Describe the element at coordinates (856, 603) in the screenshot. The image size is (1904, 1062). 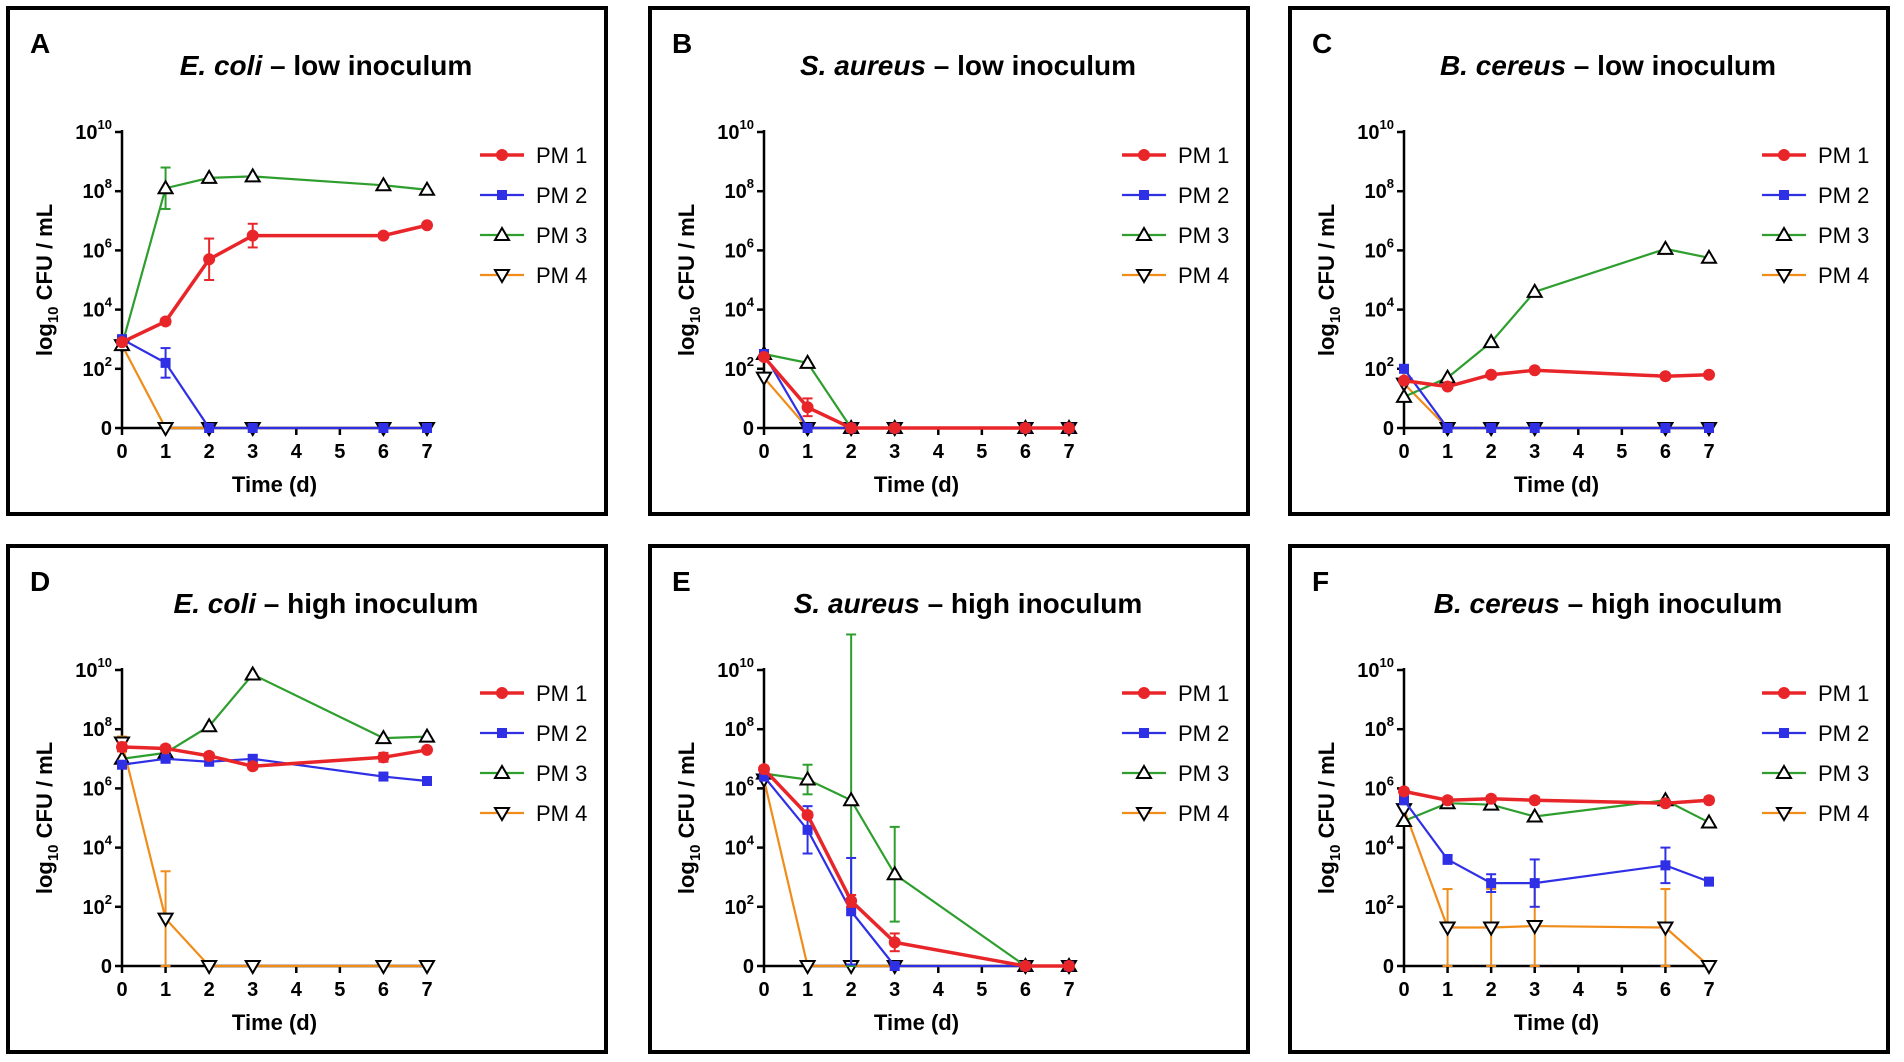
I see `chart-title-species: S. aureus` at that location.